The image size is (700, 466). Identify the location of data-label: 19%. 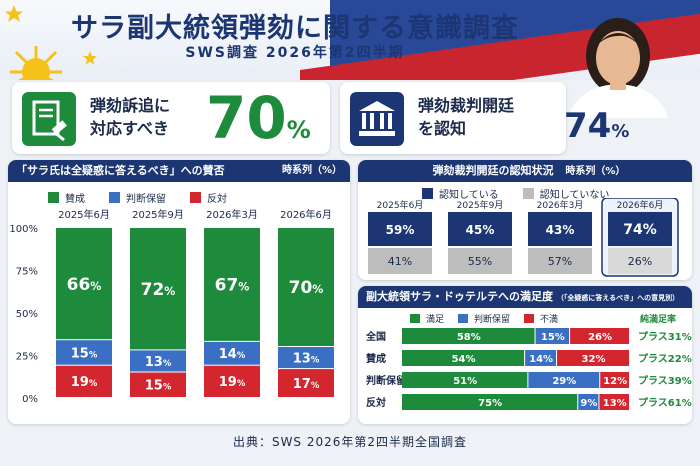
(232, 382).